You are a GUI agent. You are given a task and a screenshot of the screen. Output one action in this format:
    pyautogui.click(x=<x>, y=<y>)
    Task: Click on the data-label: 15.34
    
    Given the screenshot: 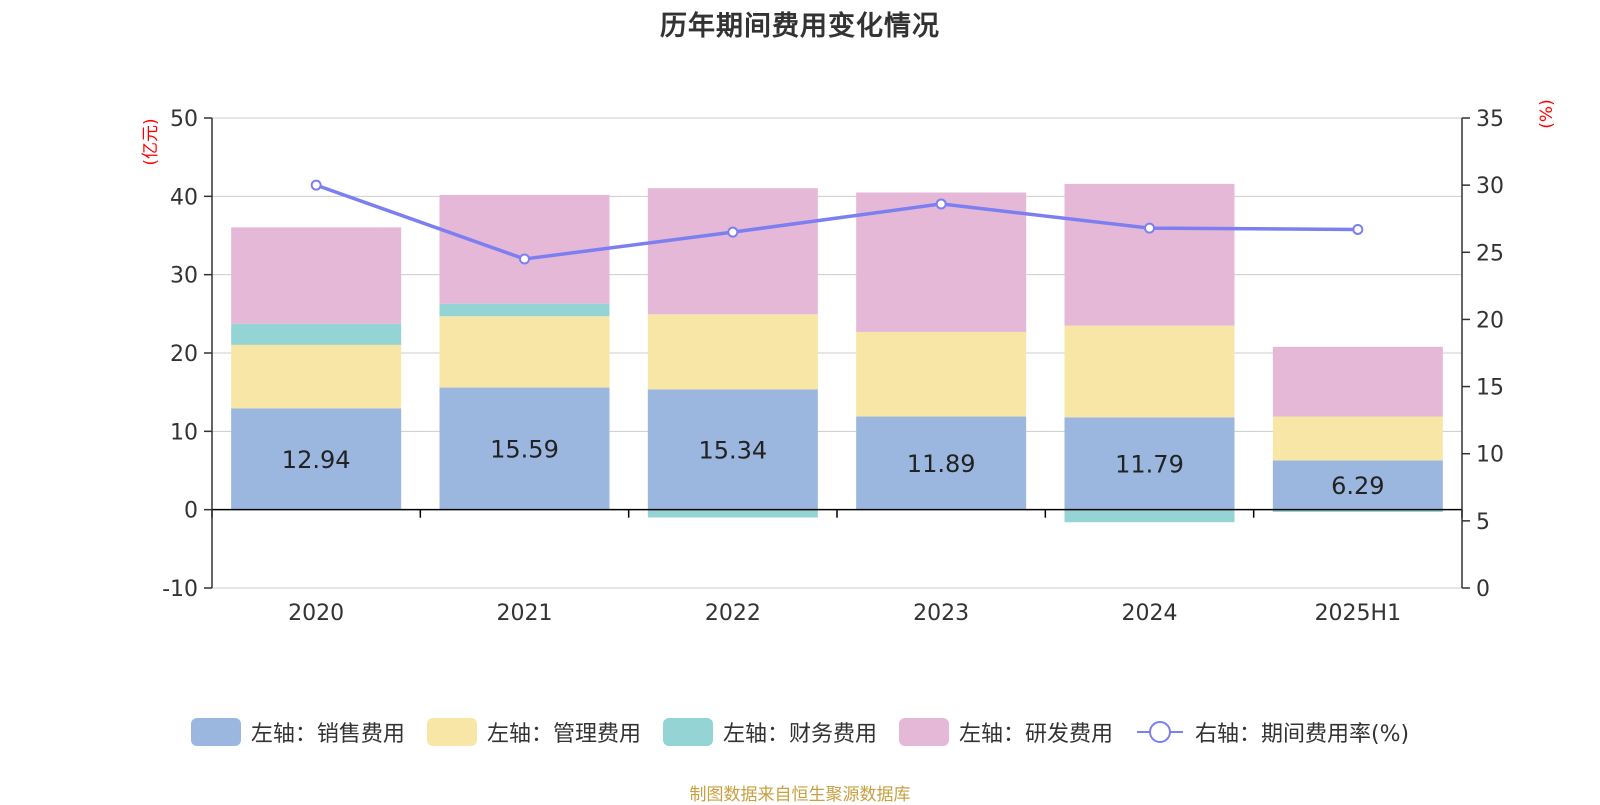 What is the action you would take?
    pyautogui.click(x=732, y=451)
    